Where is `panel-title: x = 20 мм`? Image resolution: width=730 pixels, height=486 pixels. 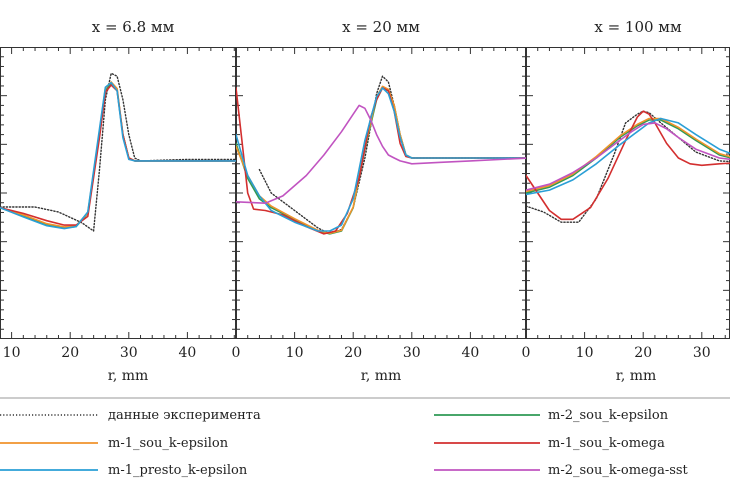 panel-title: x = 20 мм is located at coordinates (381, 27).